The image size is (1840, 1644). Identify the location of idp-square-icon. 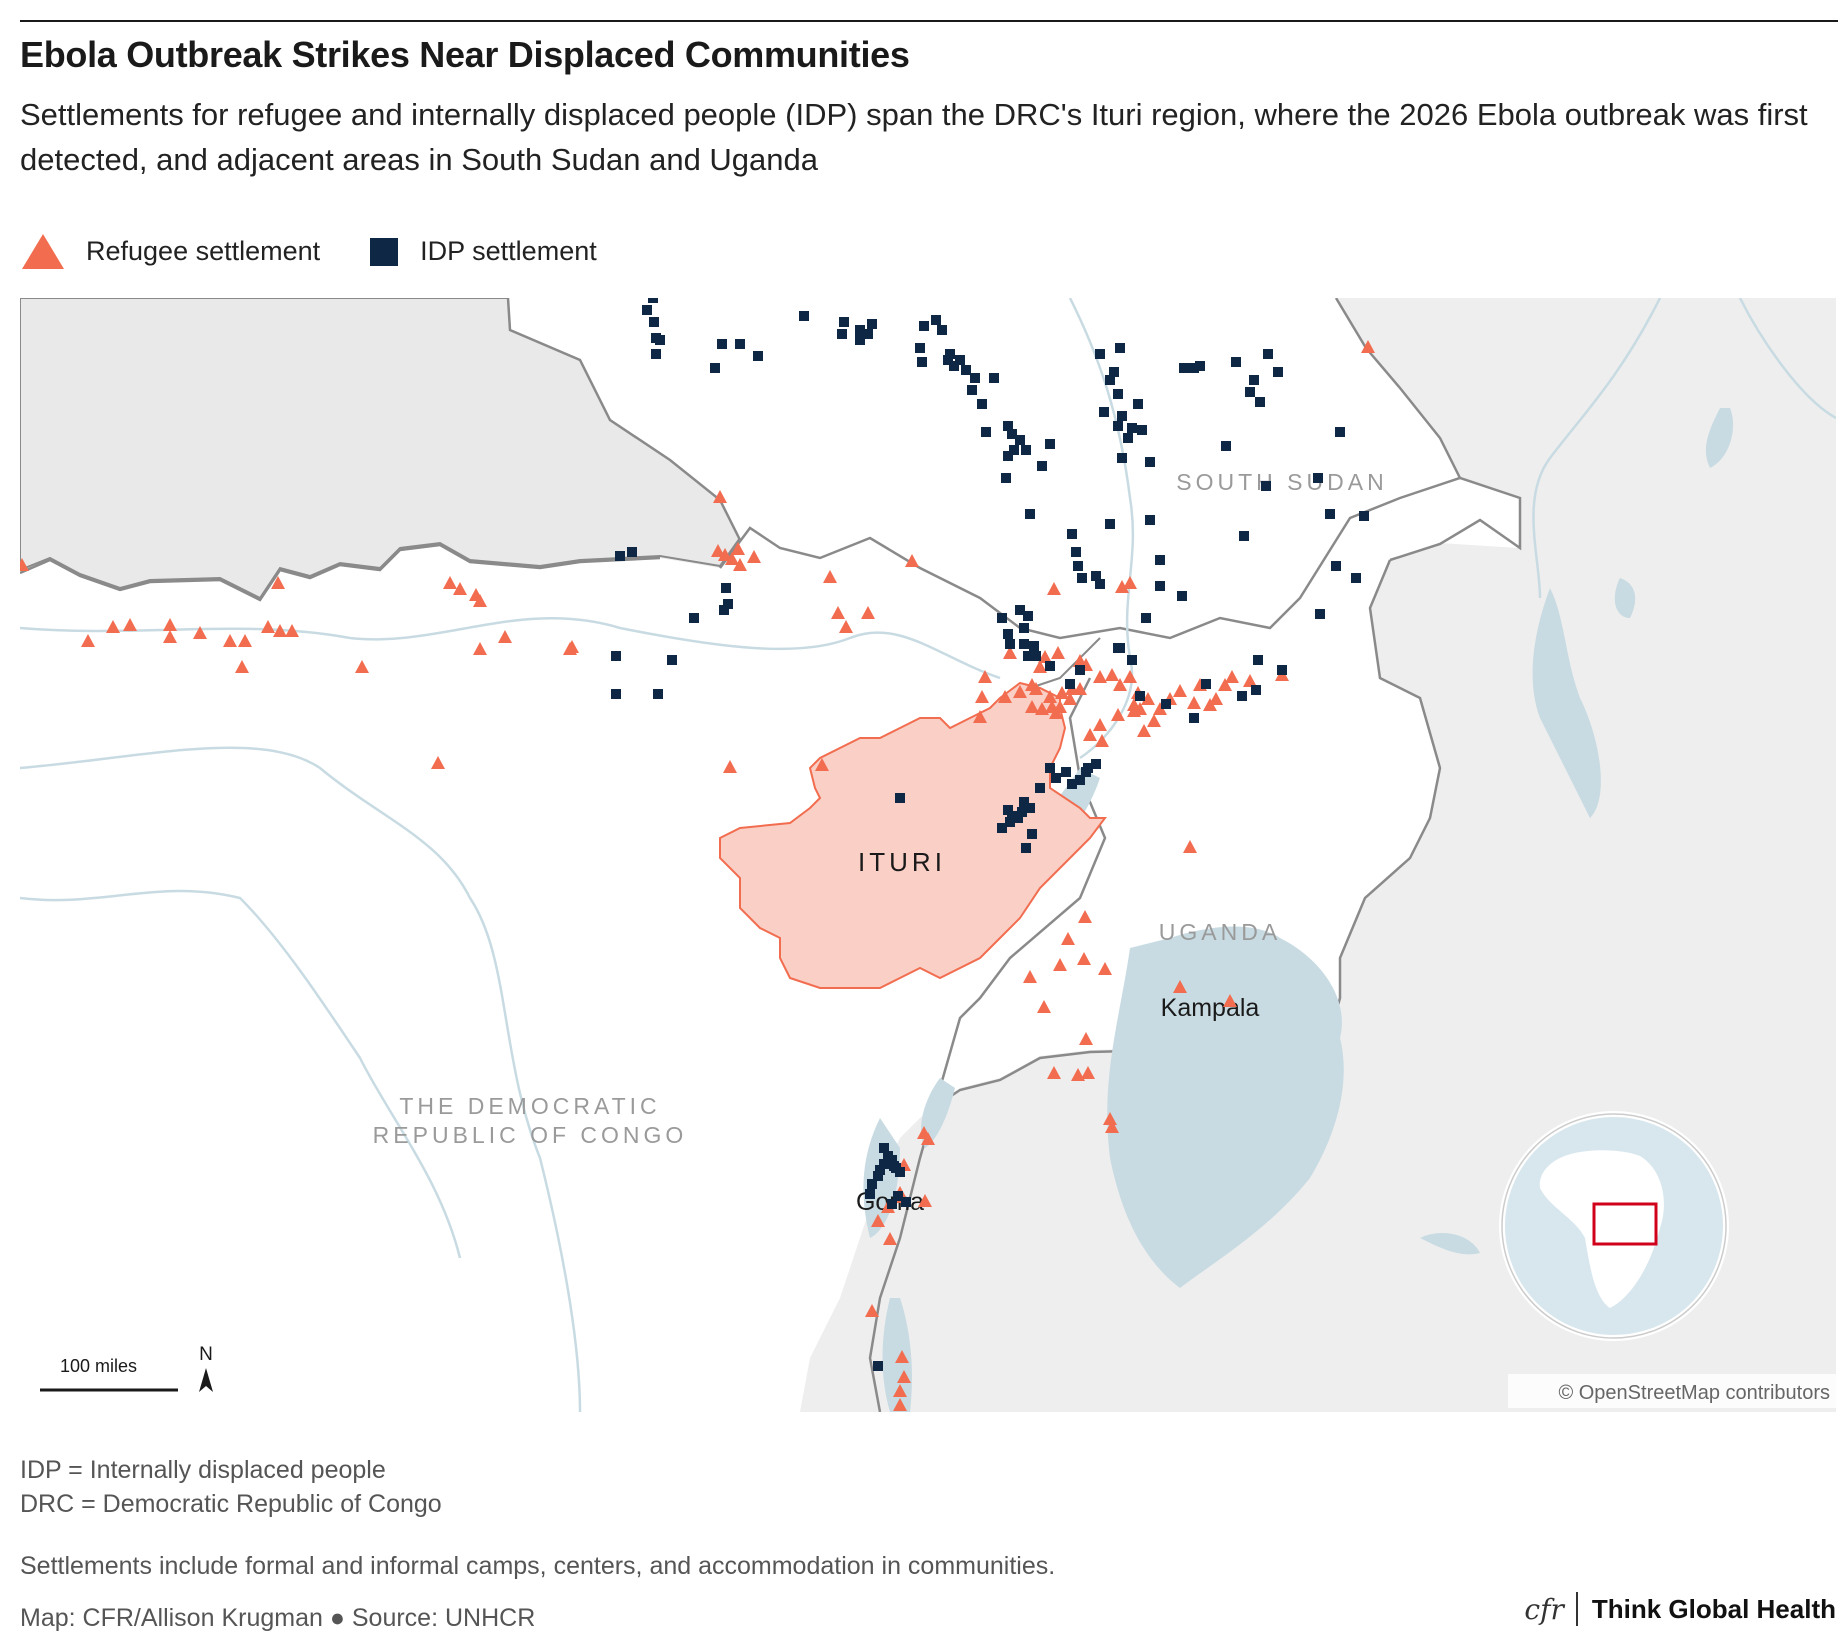
(384, 252).